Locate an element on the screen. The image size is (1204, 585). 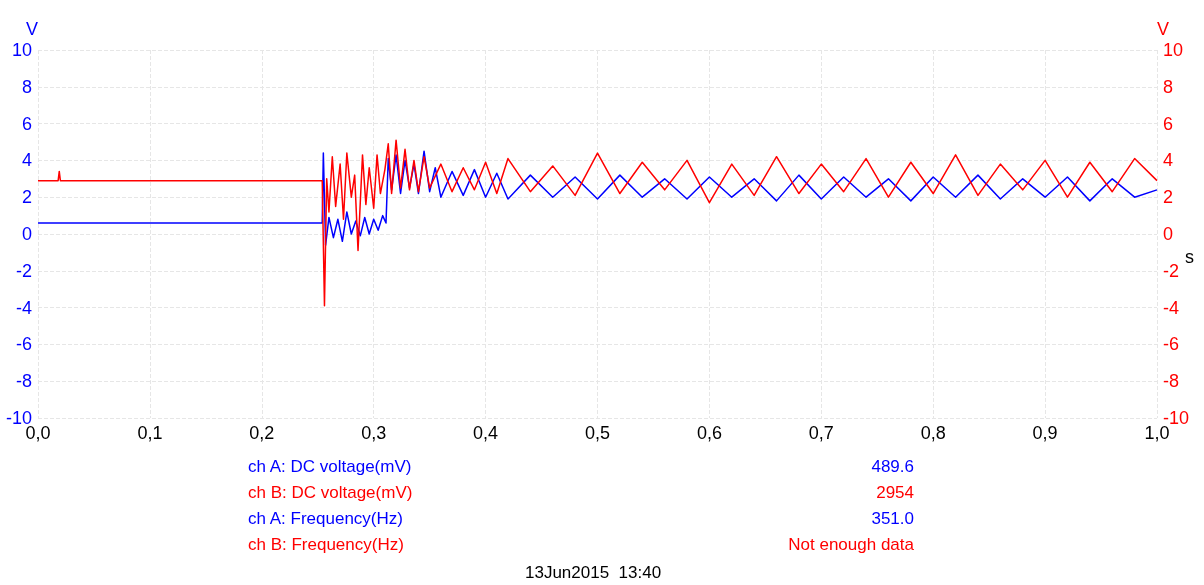
x-tick-label: 1,0 is located at coordinates (1157, 433).